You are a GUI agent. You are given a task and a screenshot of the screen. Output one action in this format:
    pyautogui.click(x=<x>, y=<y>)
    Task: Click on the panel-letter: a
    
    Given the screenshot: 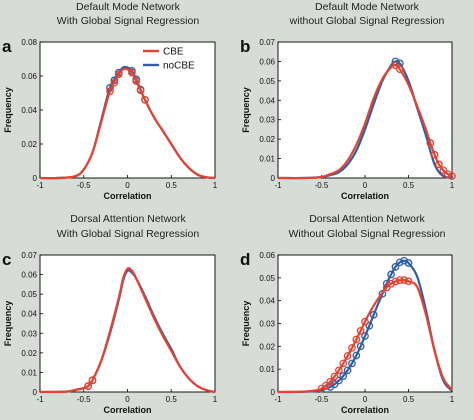 What is the action you would take?
    pyautogui.click(x=7, y=46)
    